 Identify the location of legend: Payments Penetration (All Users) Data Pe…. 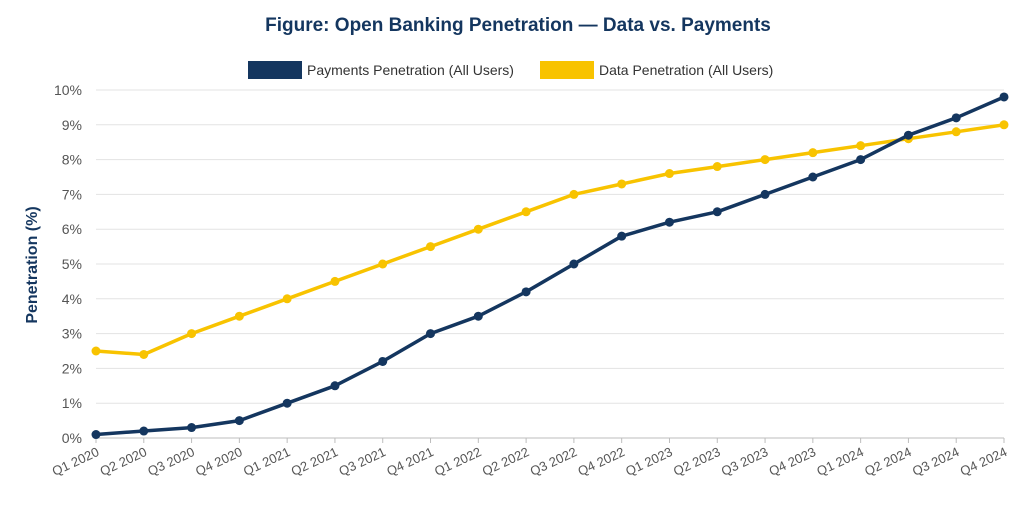
(510, 70).